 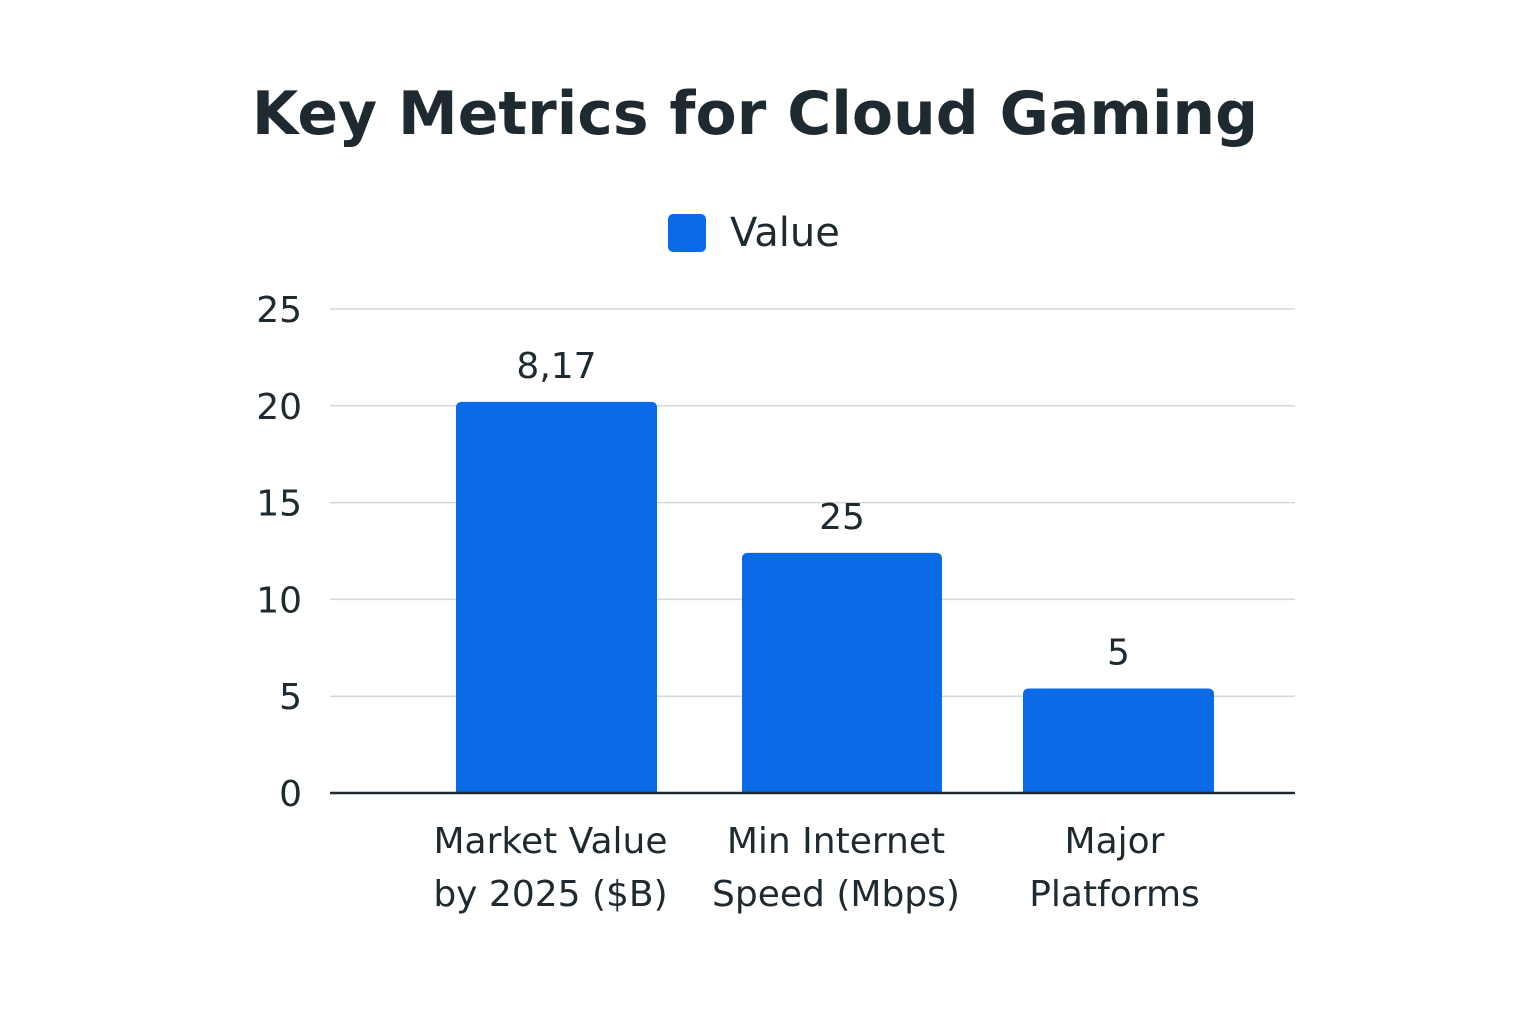 I want to click on data-label: 5, so click(x=1118, y=652).